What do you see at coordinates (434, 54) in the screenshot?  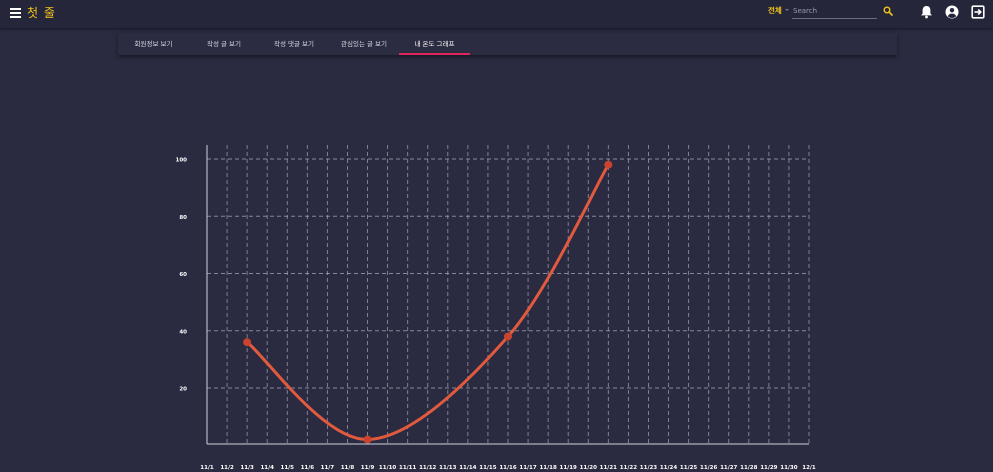 I see `active-tab-indicator` at bounding box center [434, 54].